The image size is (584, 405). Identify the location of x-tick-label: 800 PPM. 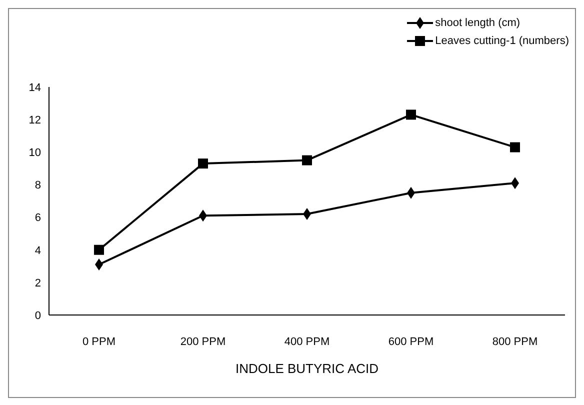
(515, 342).